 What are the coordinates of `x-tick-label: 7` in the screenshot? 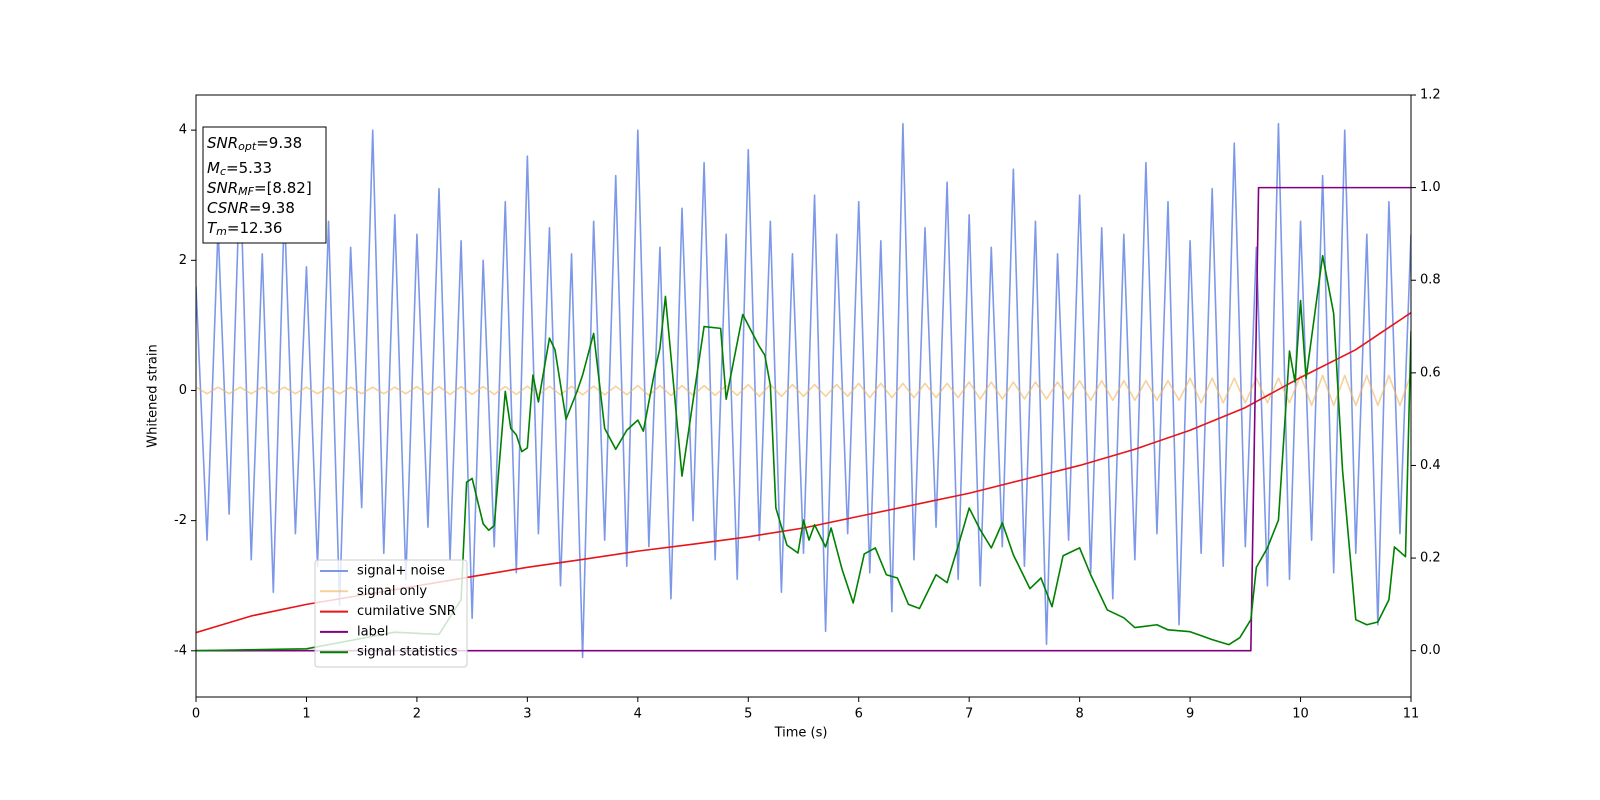 It's located at (969, 714).